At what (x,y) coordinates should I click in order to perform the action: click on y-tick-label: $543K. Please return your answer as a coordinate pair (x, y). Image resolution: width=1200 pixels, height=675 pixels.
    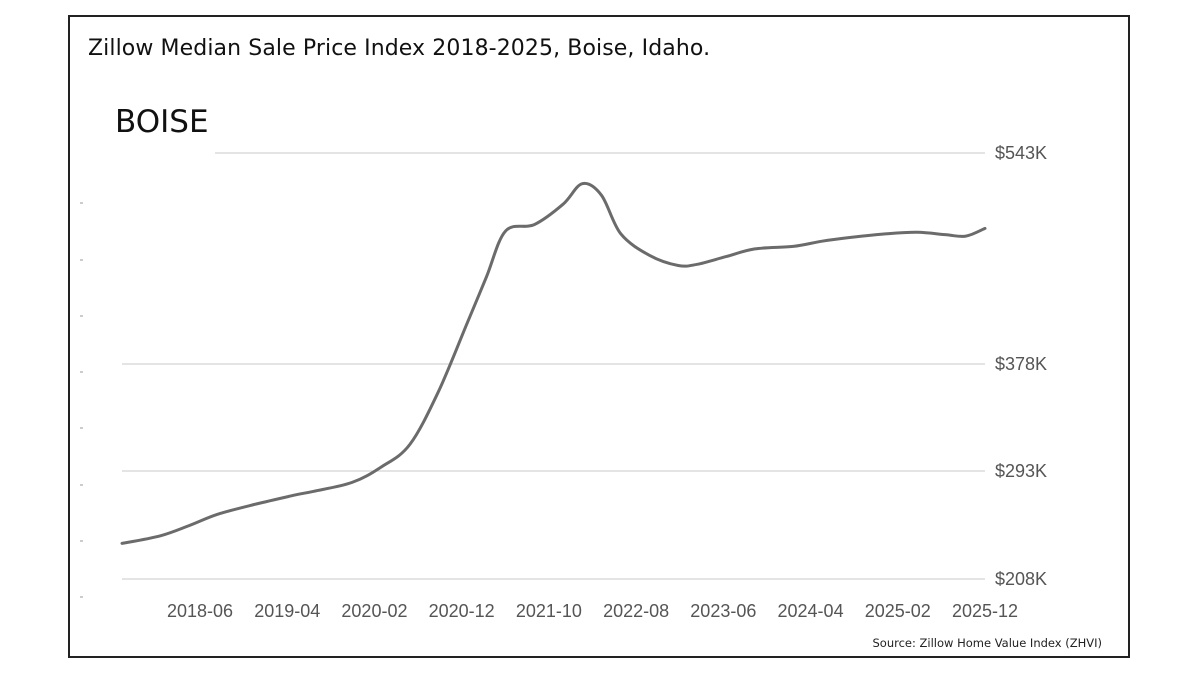
    Looking at the image, I should click on (1021, 153).